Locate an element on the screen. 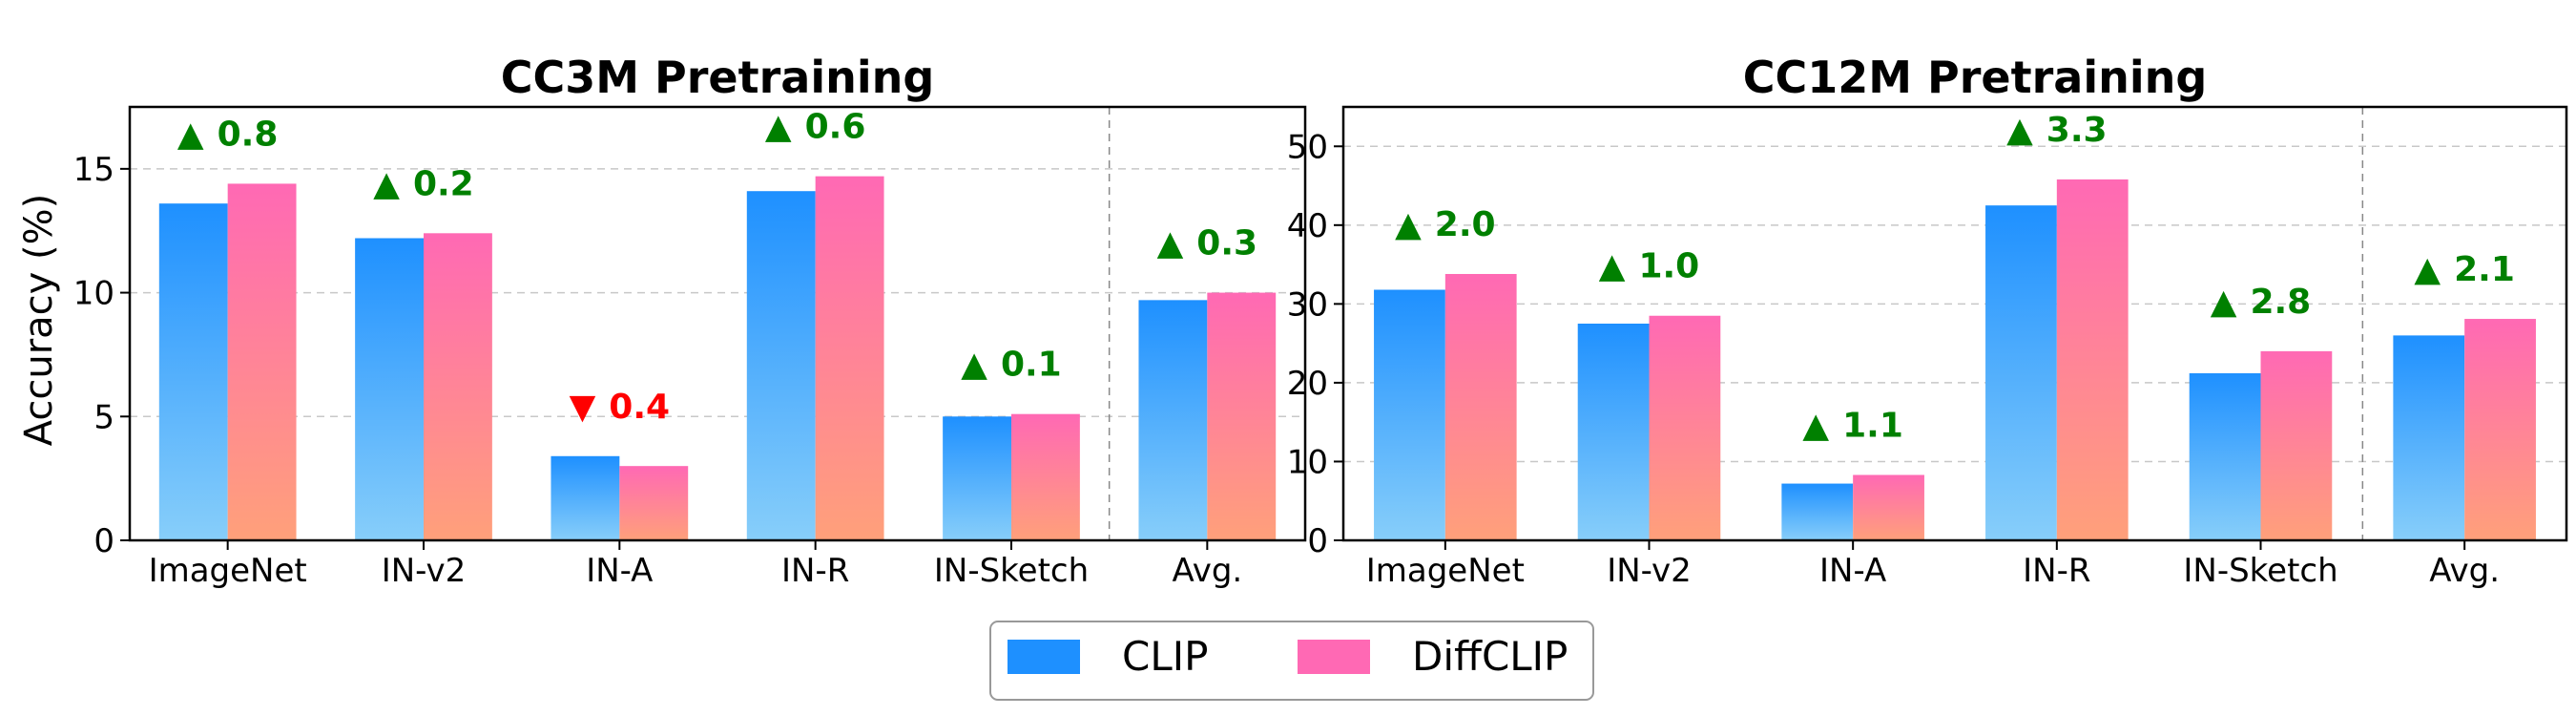 The width and height of the screenshot is (2576, 716). chart-title-left: CC3M Pretraining is located at coordinates (718, 77).